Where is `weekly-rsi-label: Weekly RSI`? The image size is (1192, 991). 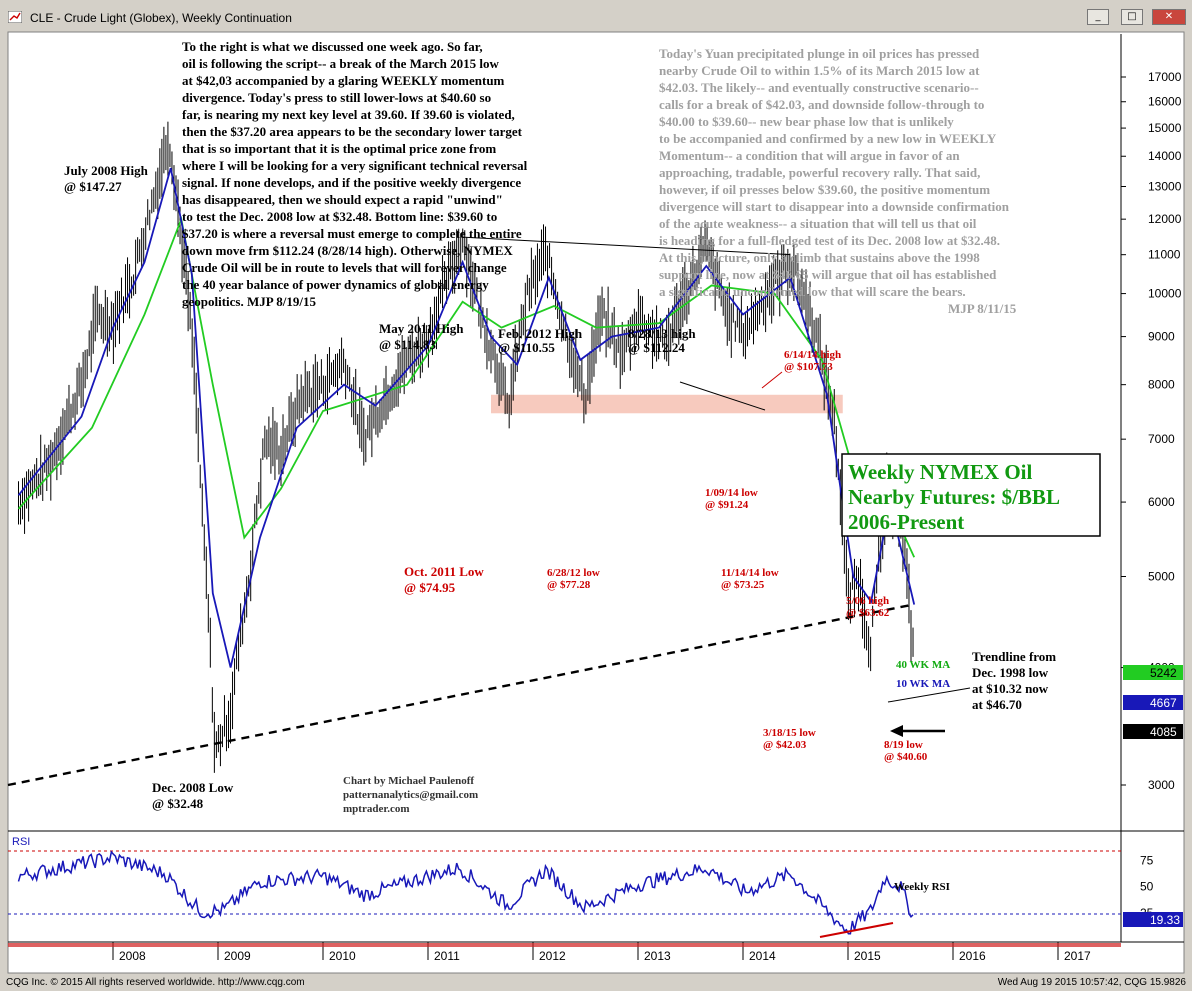 weekly-rsi-label: Weekly RSI is located at coordinates (922, 887).